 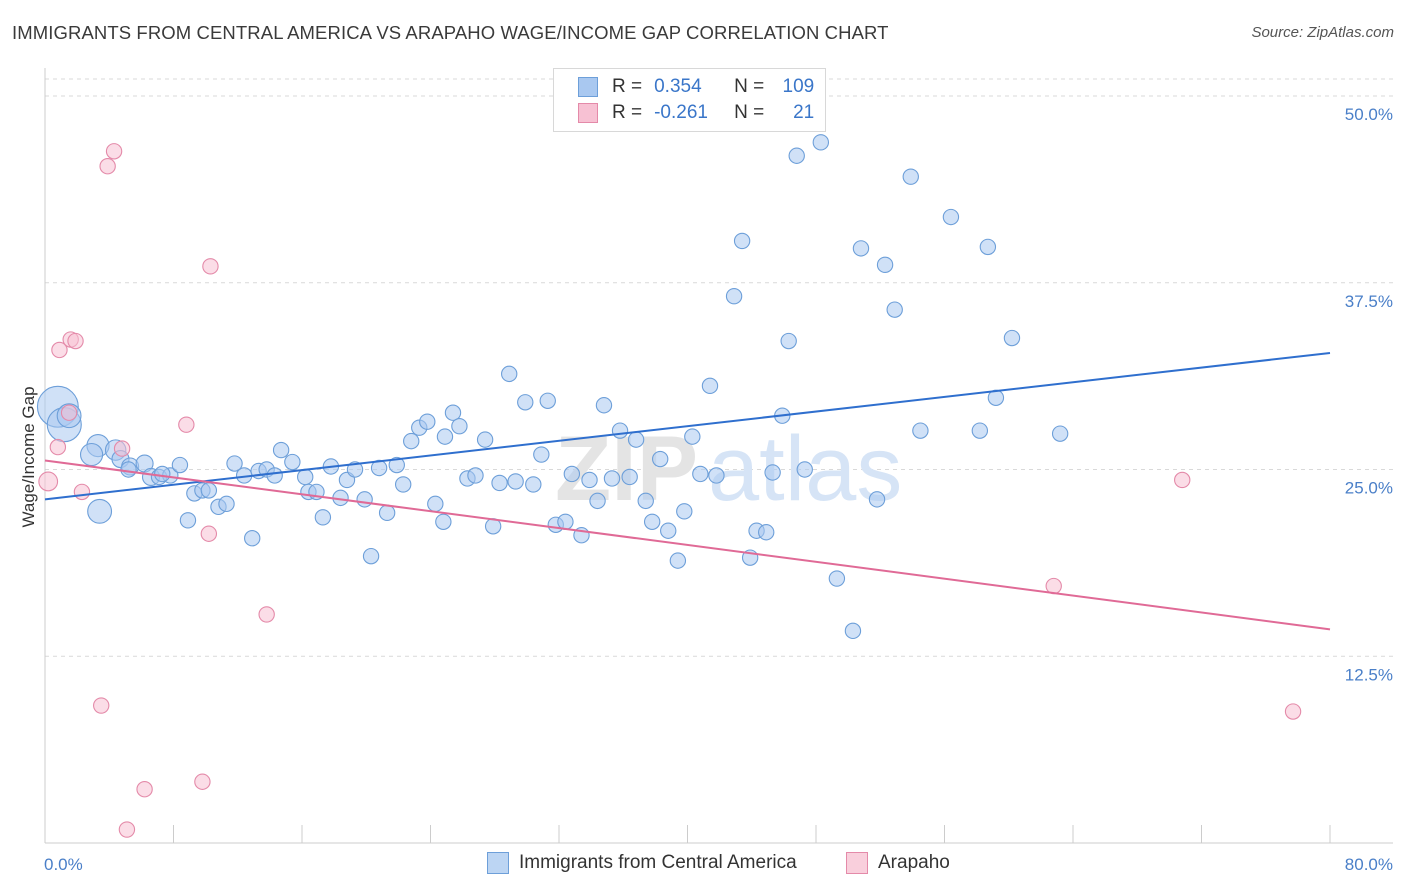 I want to click on legend-r-value: 0.354, so click(x=678, y=86).